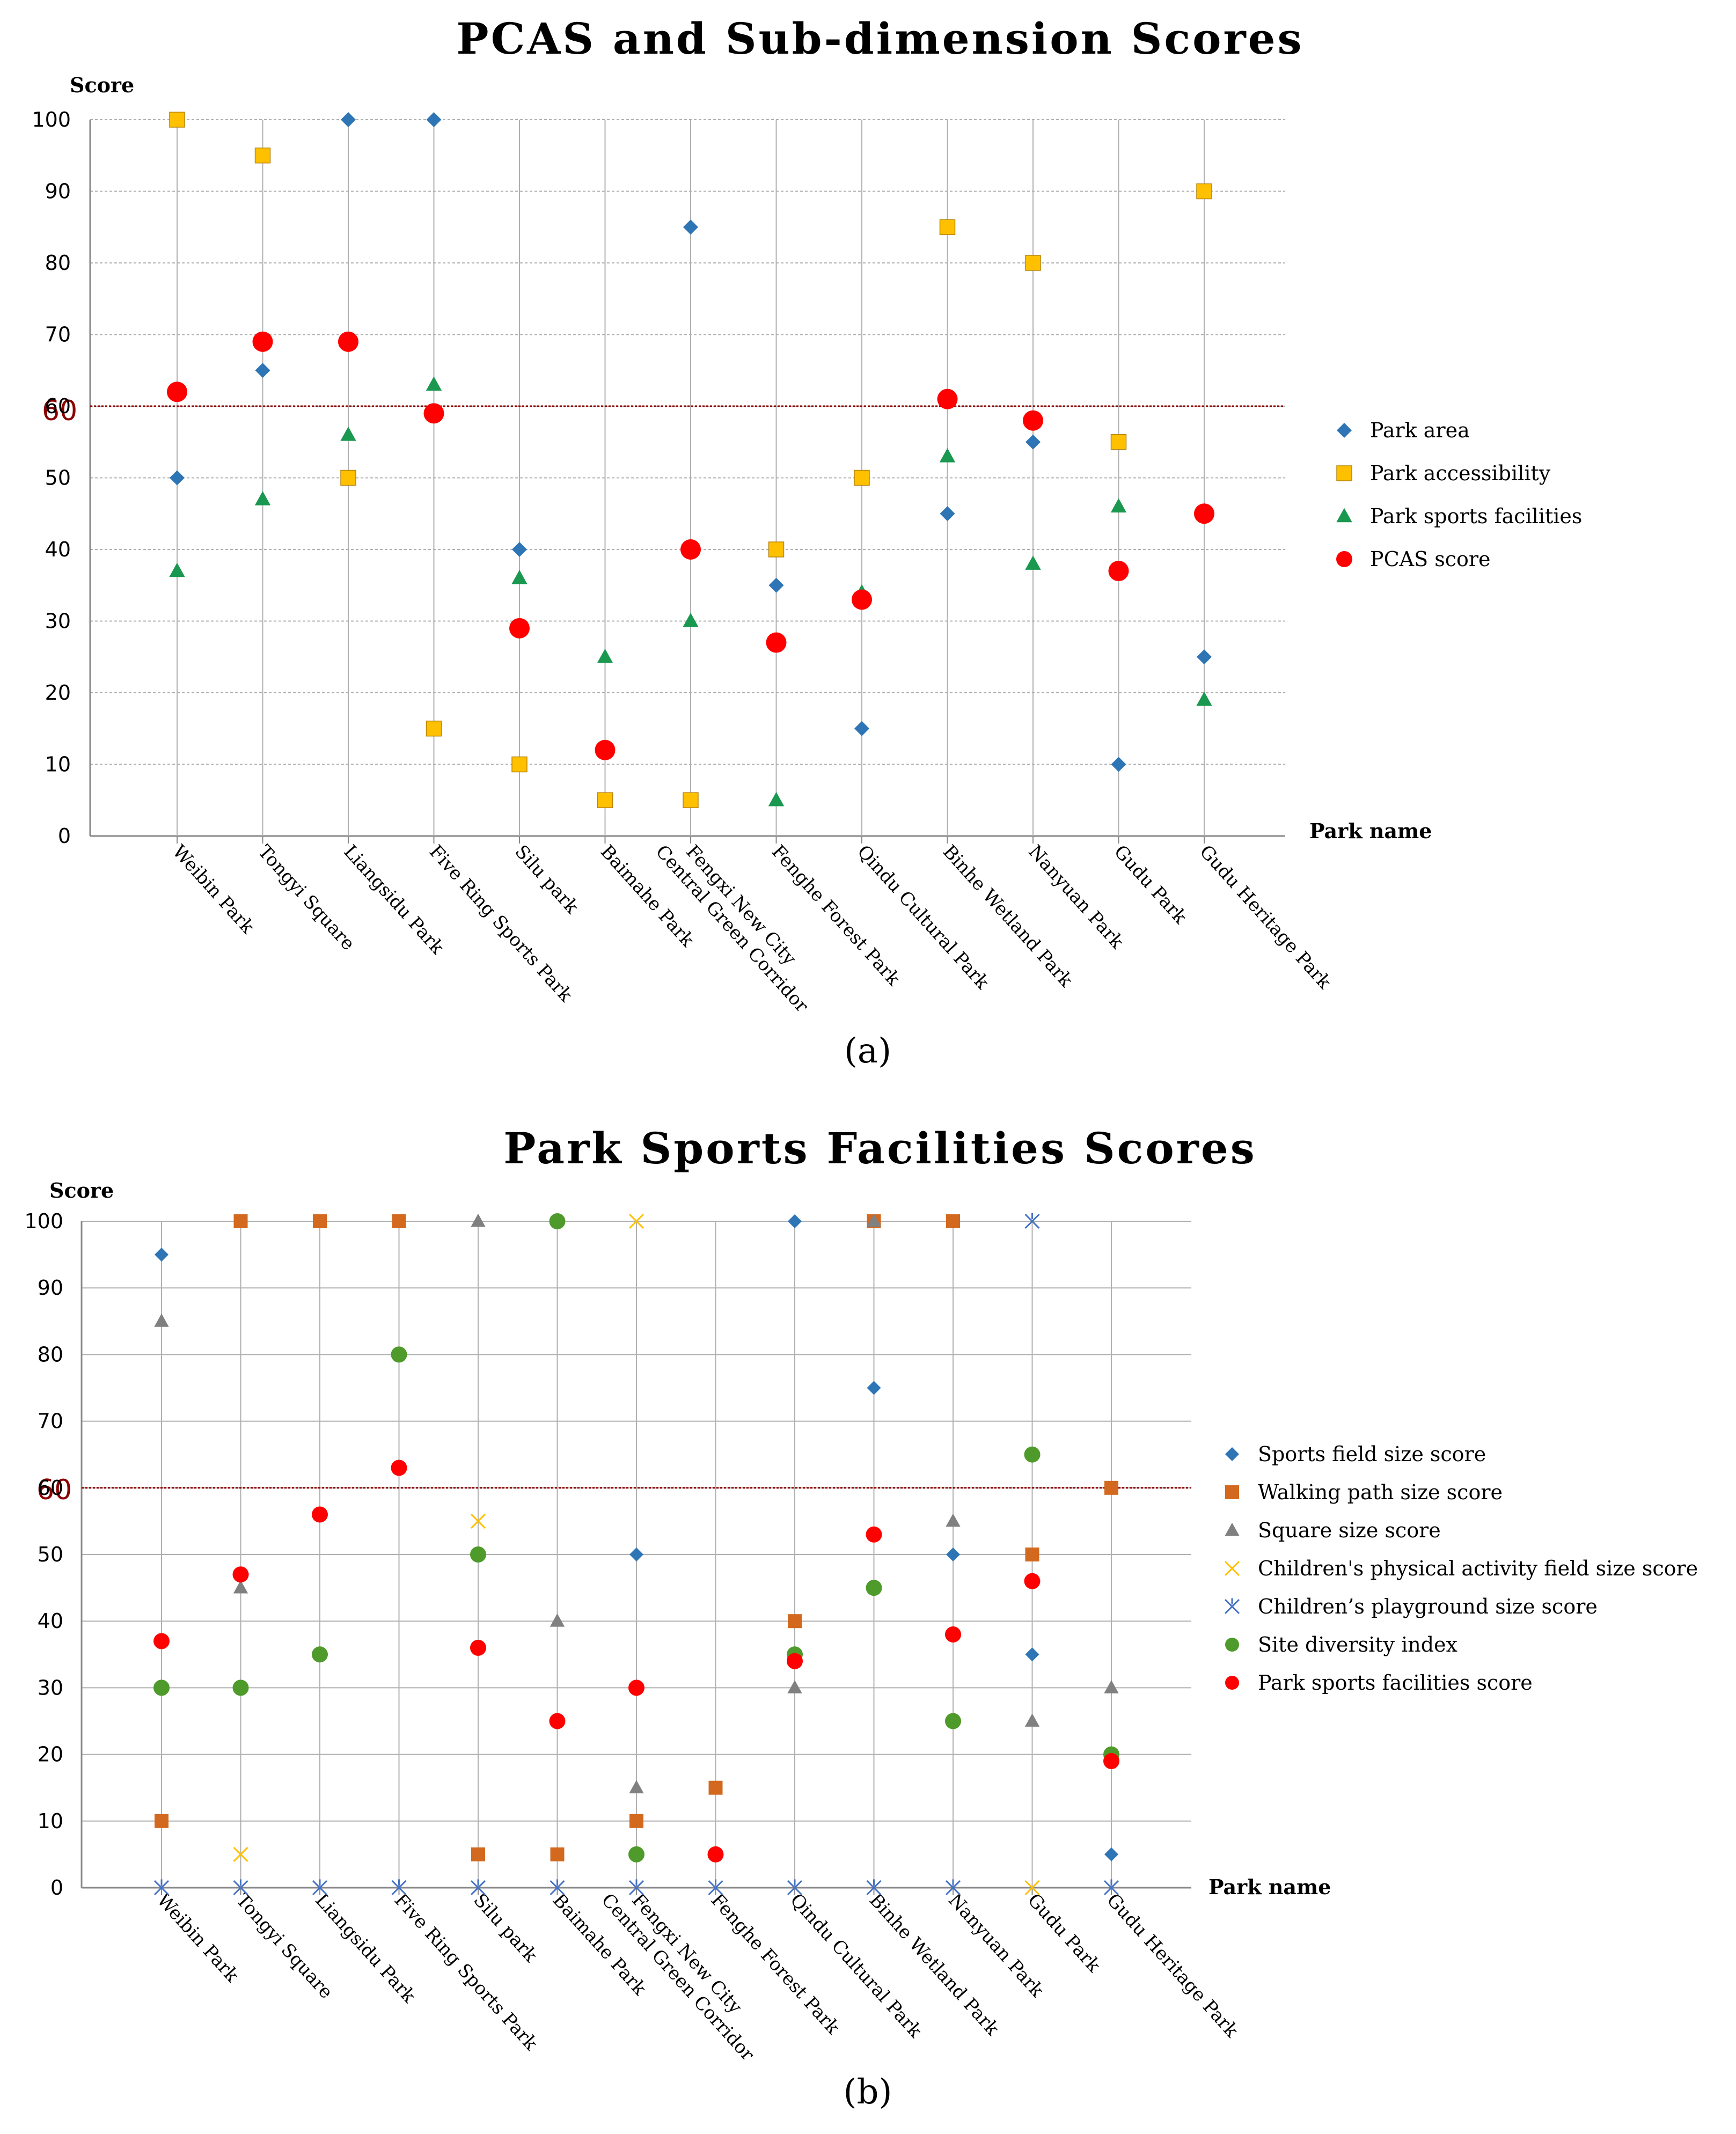  What do you see at coordinates (102, 85) in the screenshot?
I see `chart-a-y-axis-title: Score` at bounding box center [102, 85].